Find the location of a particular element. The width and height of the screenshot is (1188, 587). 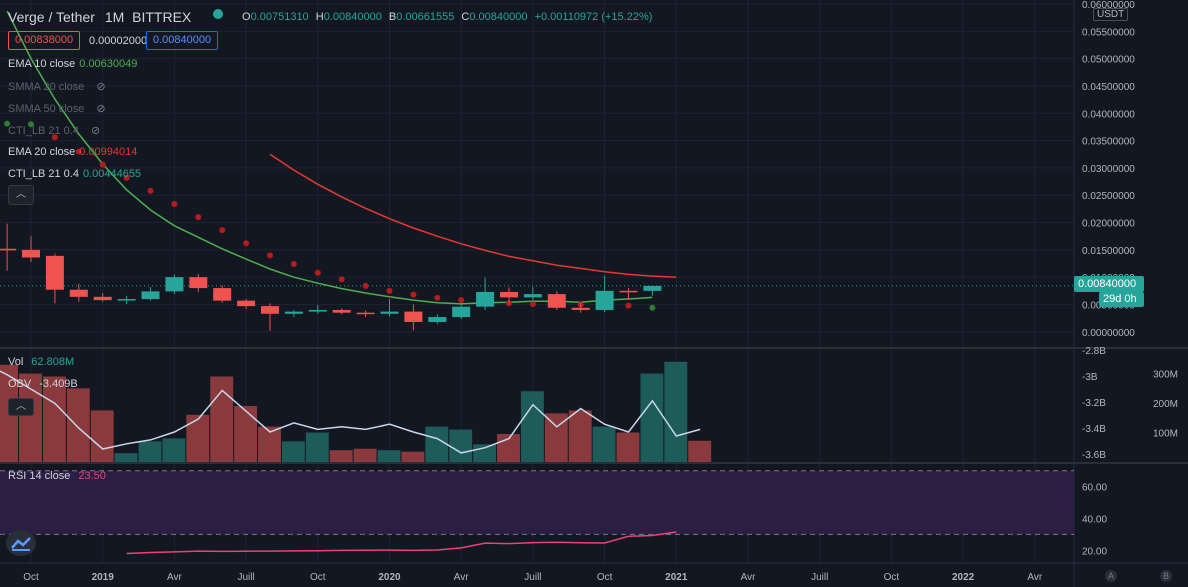

rsi-band is located at coordinates (537, 502).